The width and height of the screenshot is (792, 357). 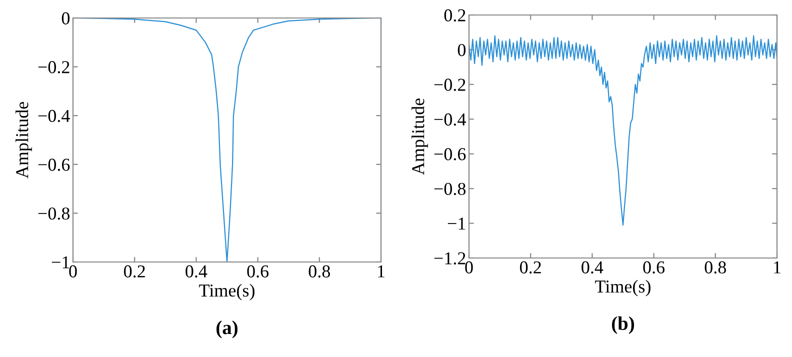 I want to click on y-tick-label: 0.2, so click(x=455, y=15).